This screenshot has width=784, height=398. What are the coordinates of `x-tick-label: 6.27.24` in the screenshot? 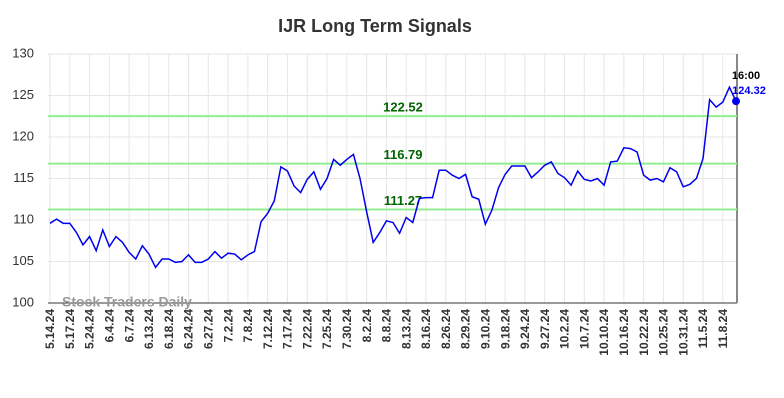 It's located at (208, 329).